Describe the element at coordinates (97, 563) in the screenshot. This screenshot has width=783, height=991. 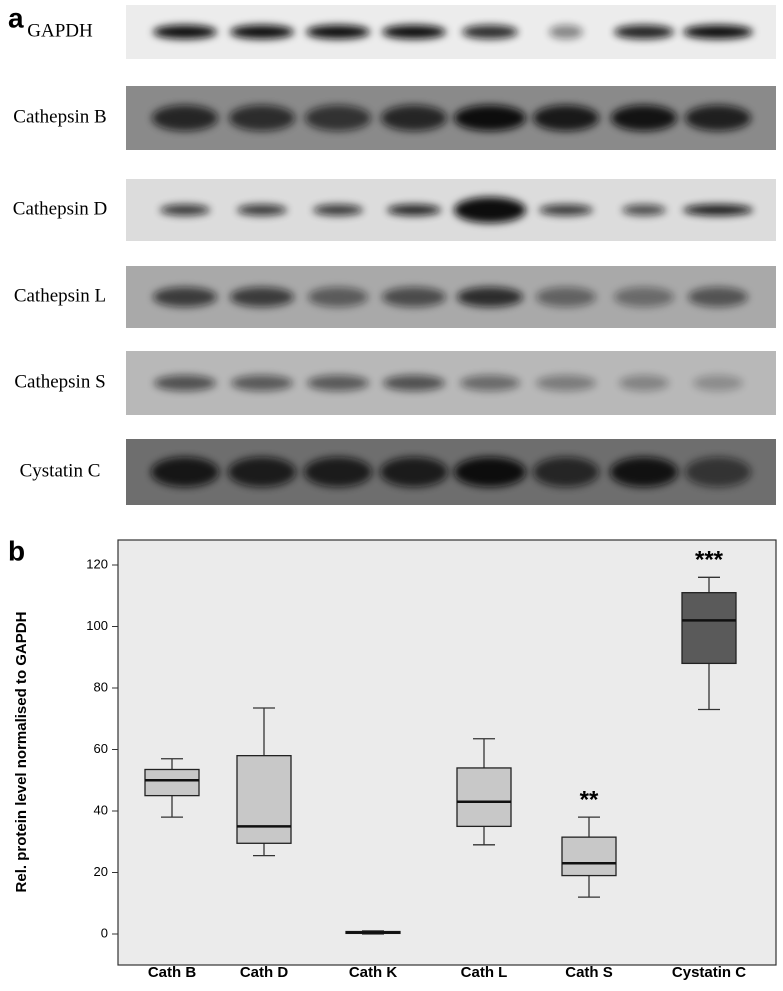
I see `y-tick-label: 120` at that location.